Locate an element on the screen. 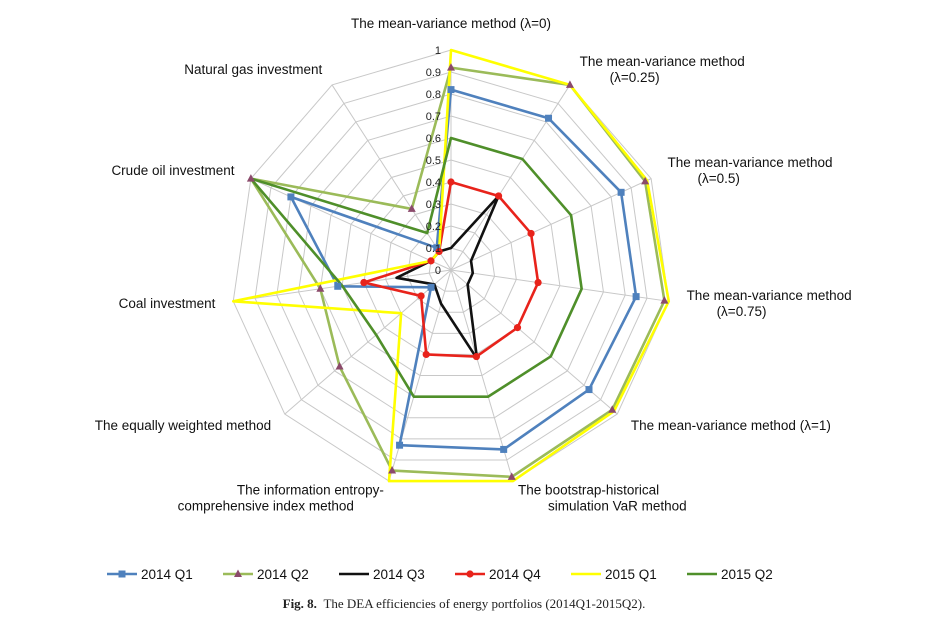 The height and width of the screenshot is (631, 928). tick-label: 1 is located at coordinates (438, 51).